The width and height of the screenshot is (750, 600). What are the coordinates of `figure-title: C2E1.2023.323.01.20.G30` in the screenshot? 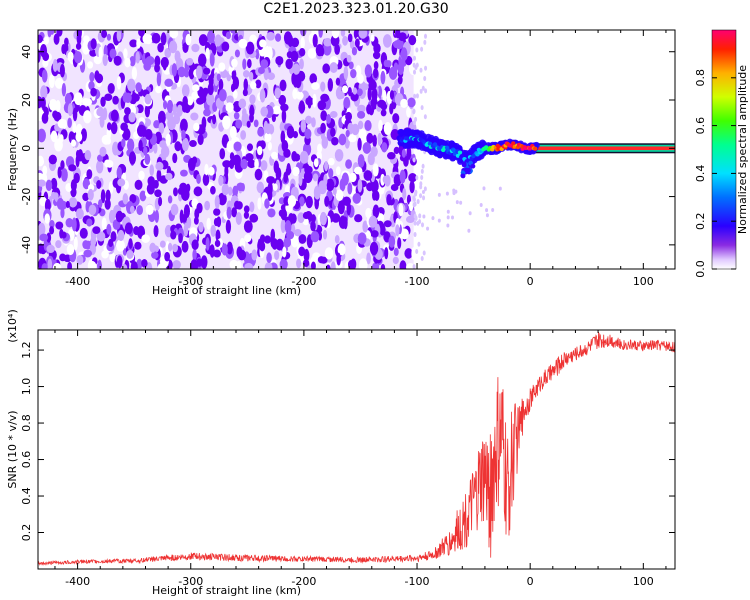 It's located at (356, 9).